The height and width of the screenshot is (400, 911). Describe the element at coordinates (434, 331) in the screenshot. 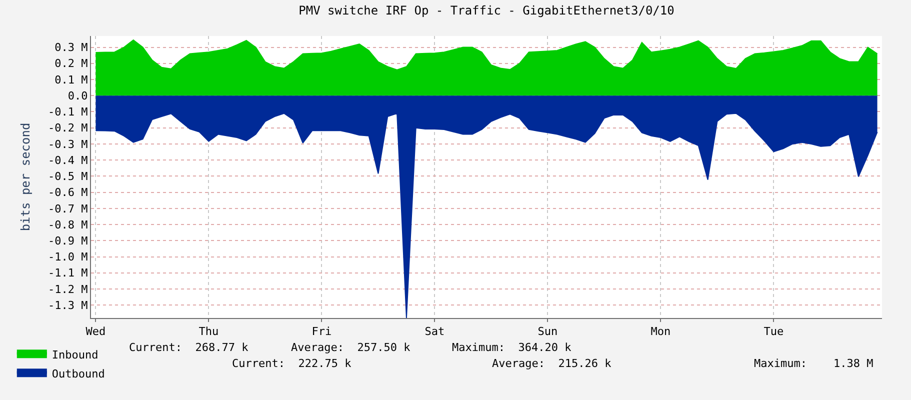

I see `x-tick-label: Sat` at that location.